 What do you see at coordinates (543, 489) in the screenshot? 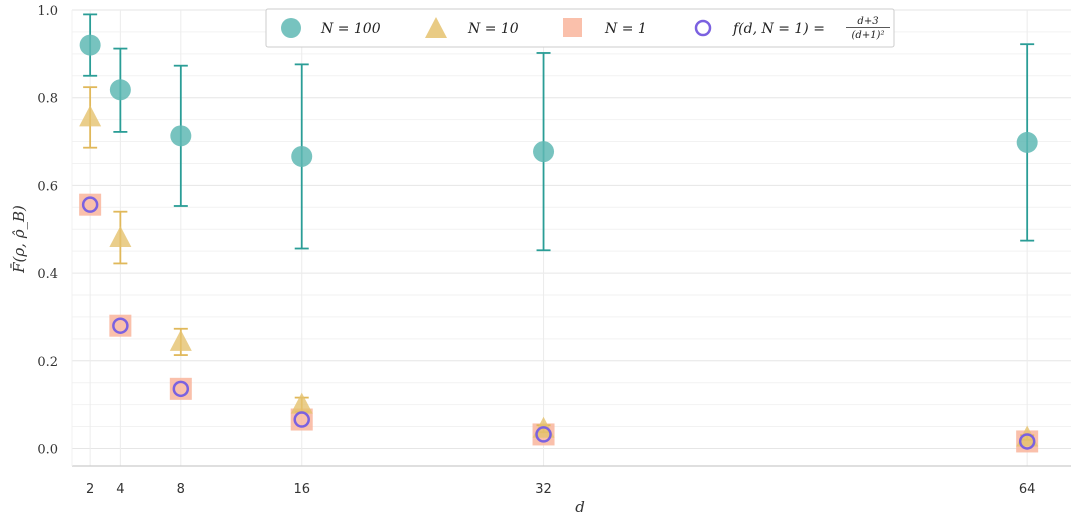
I see `x-tick-label: 32` at bounding box center [543, 489].